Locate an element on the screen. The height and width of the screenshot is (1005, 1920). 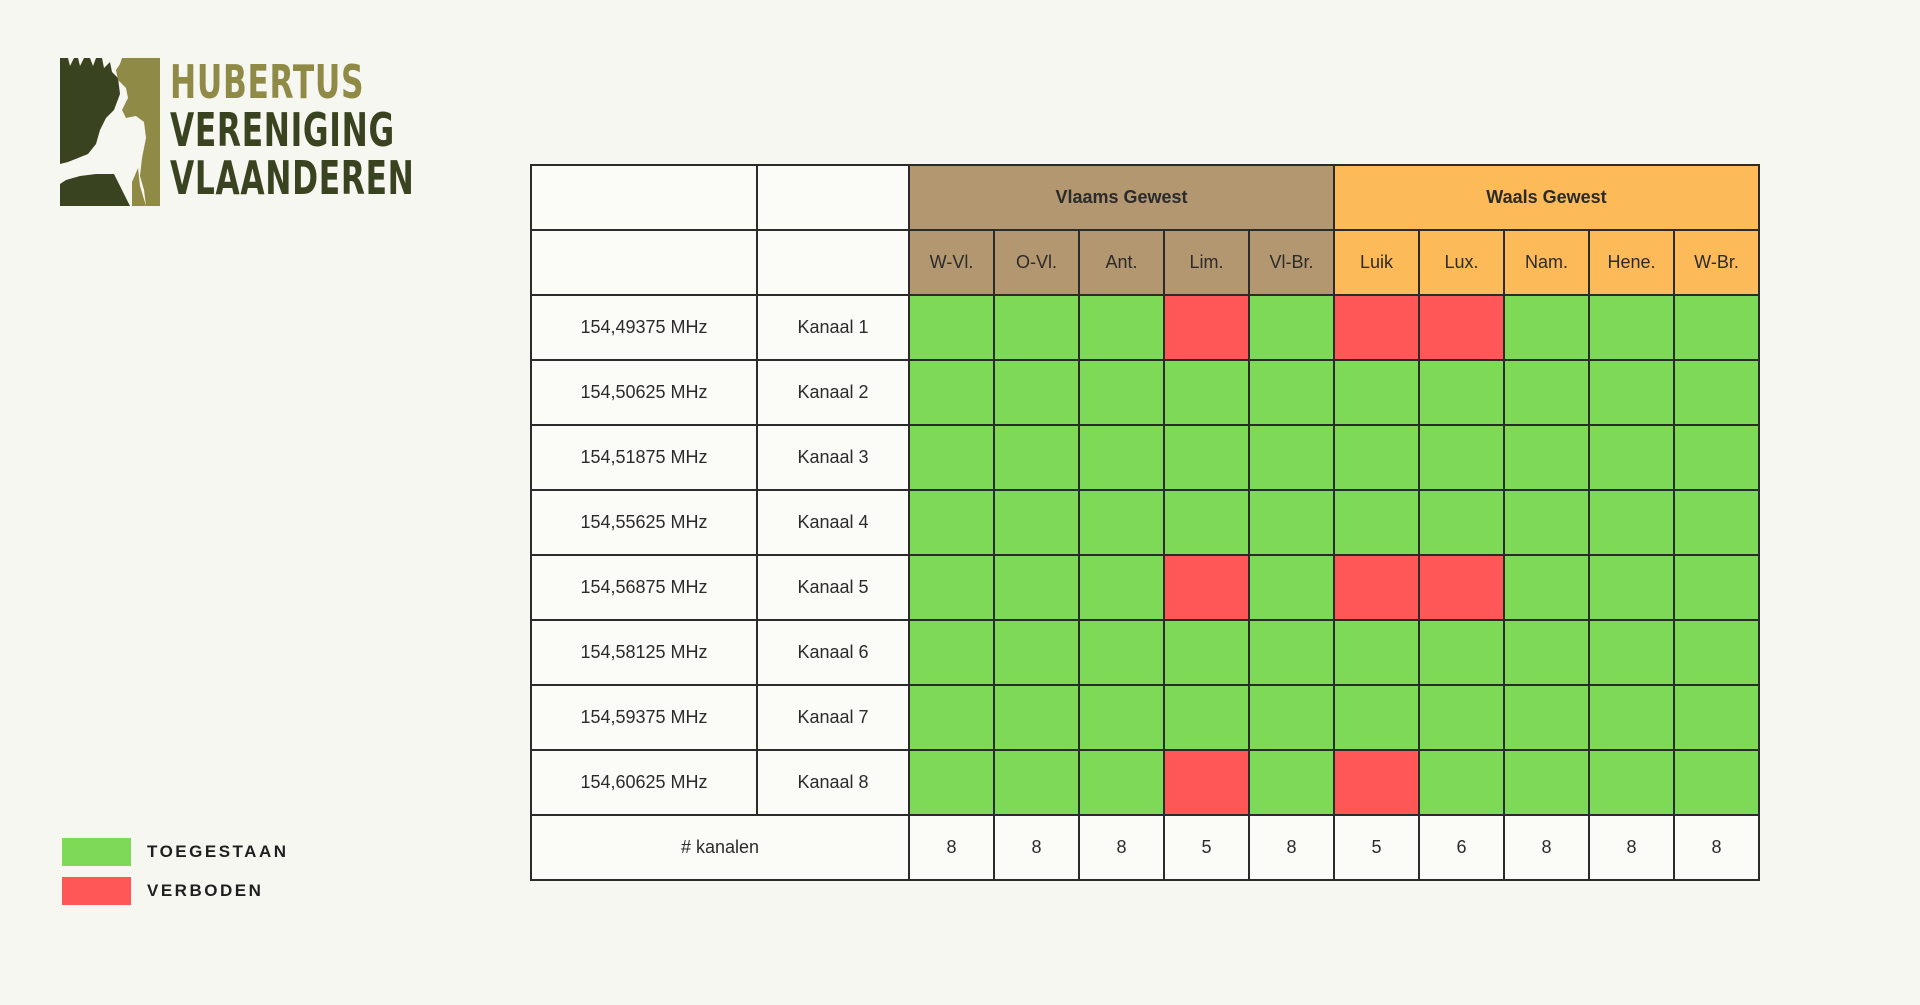
legend-label-allowed: TOEGESTAAN is located at coordinates (218, 851).